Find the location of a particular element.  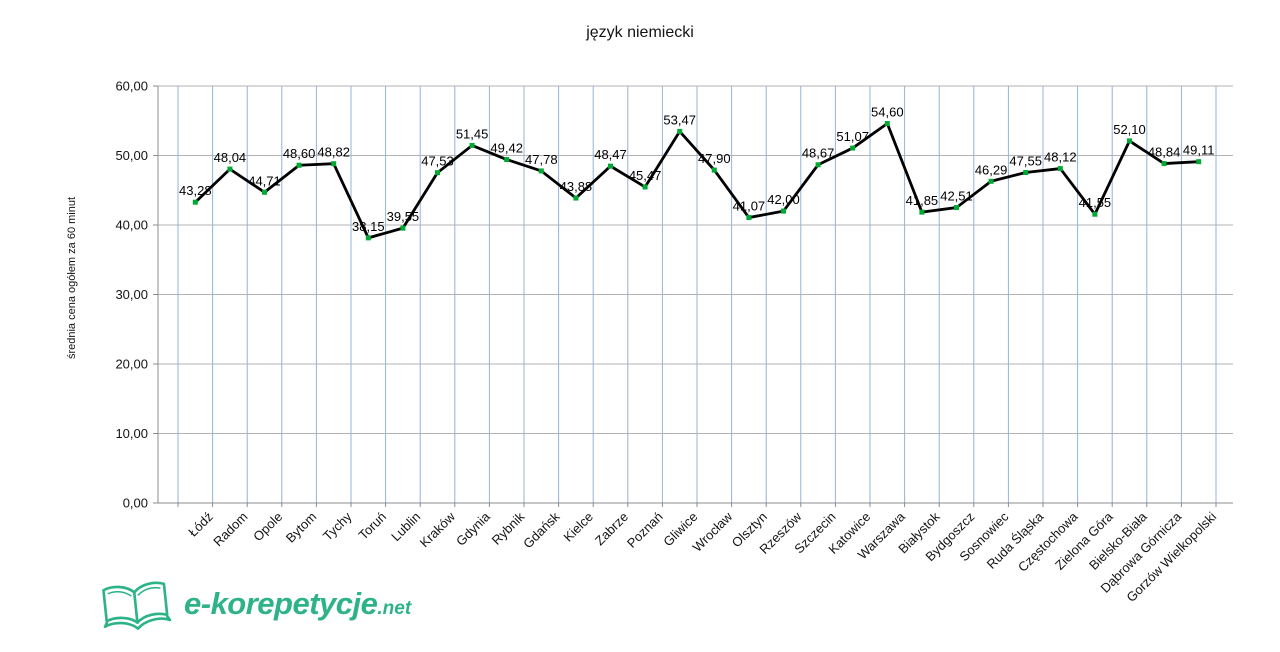

data-point-label: 48,47 is located at coordinates (610, 154).